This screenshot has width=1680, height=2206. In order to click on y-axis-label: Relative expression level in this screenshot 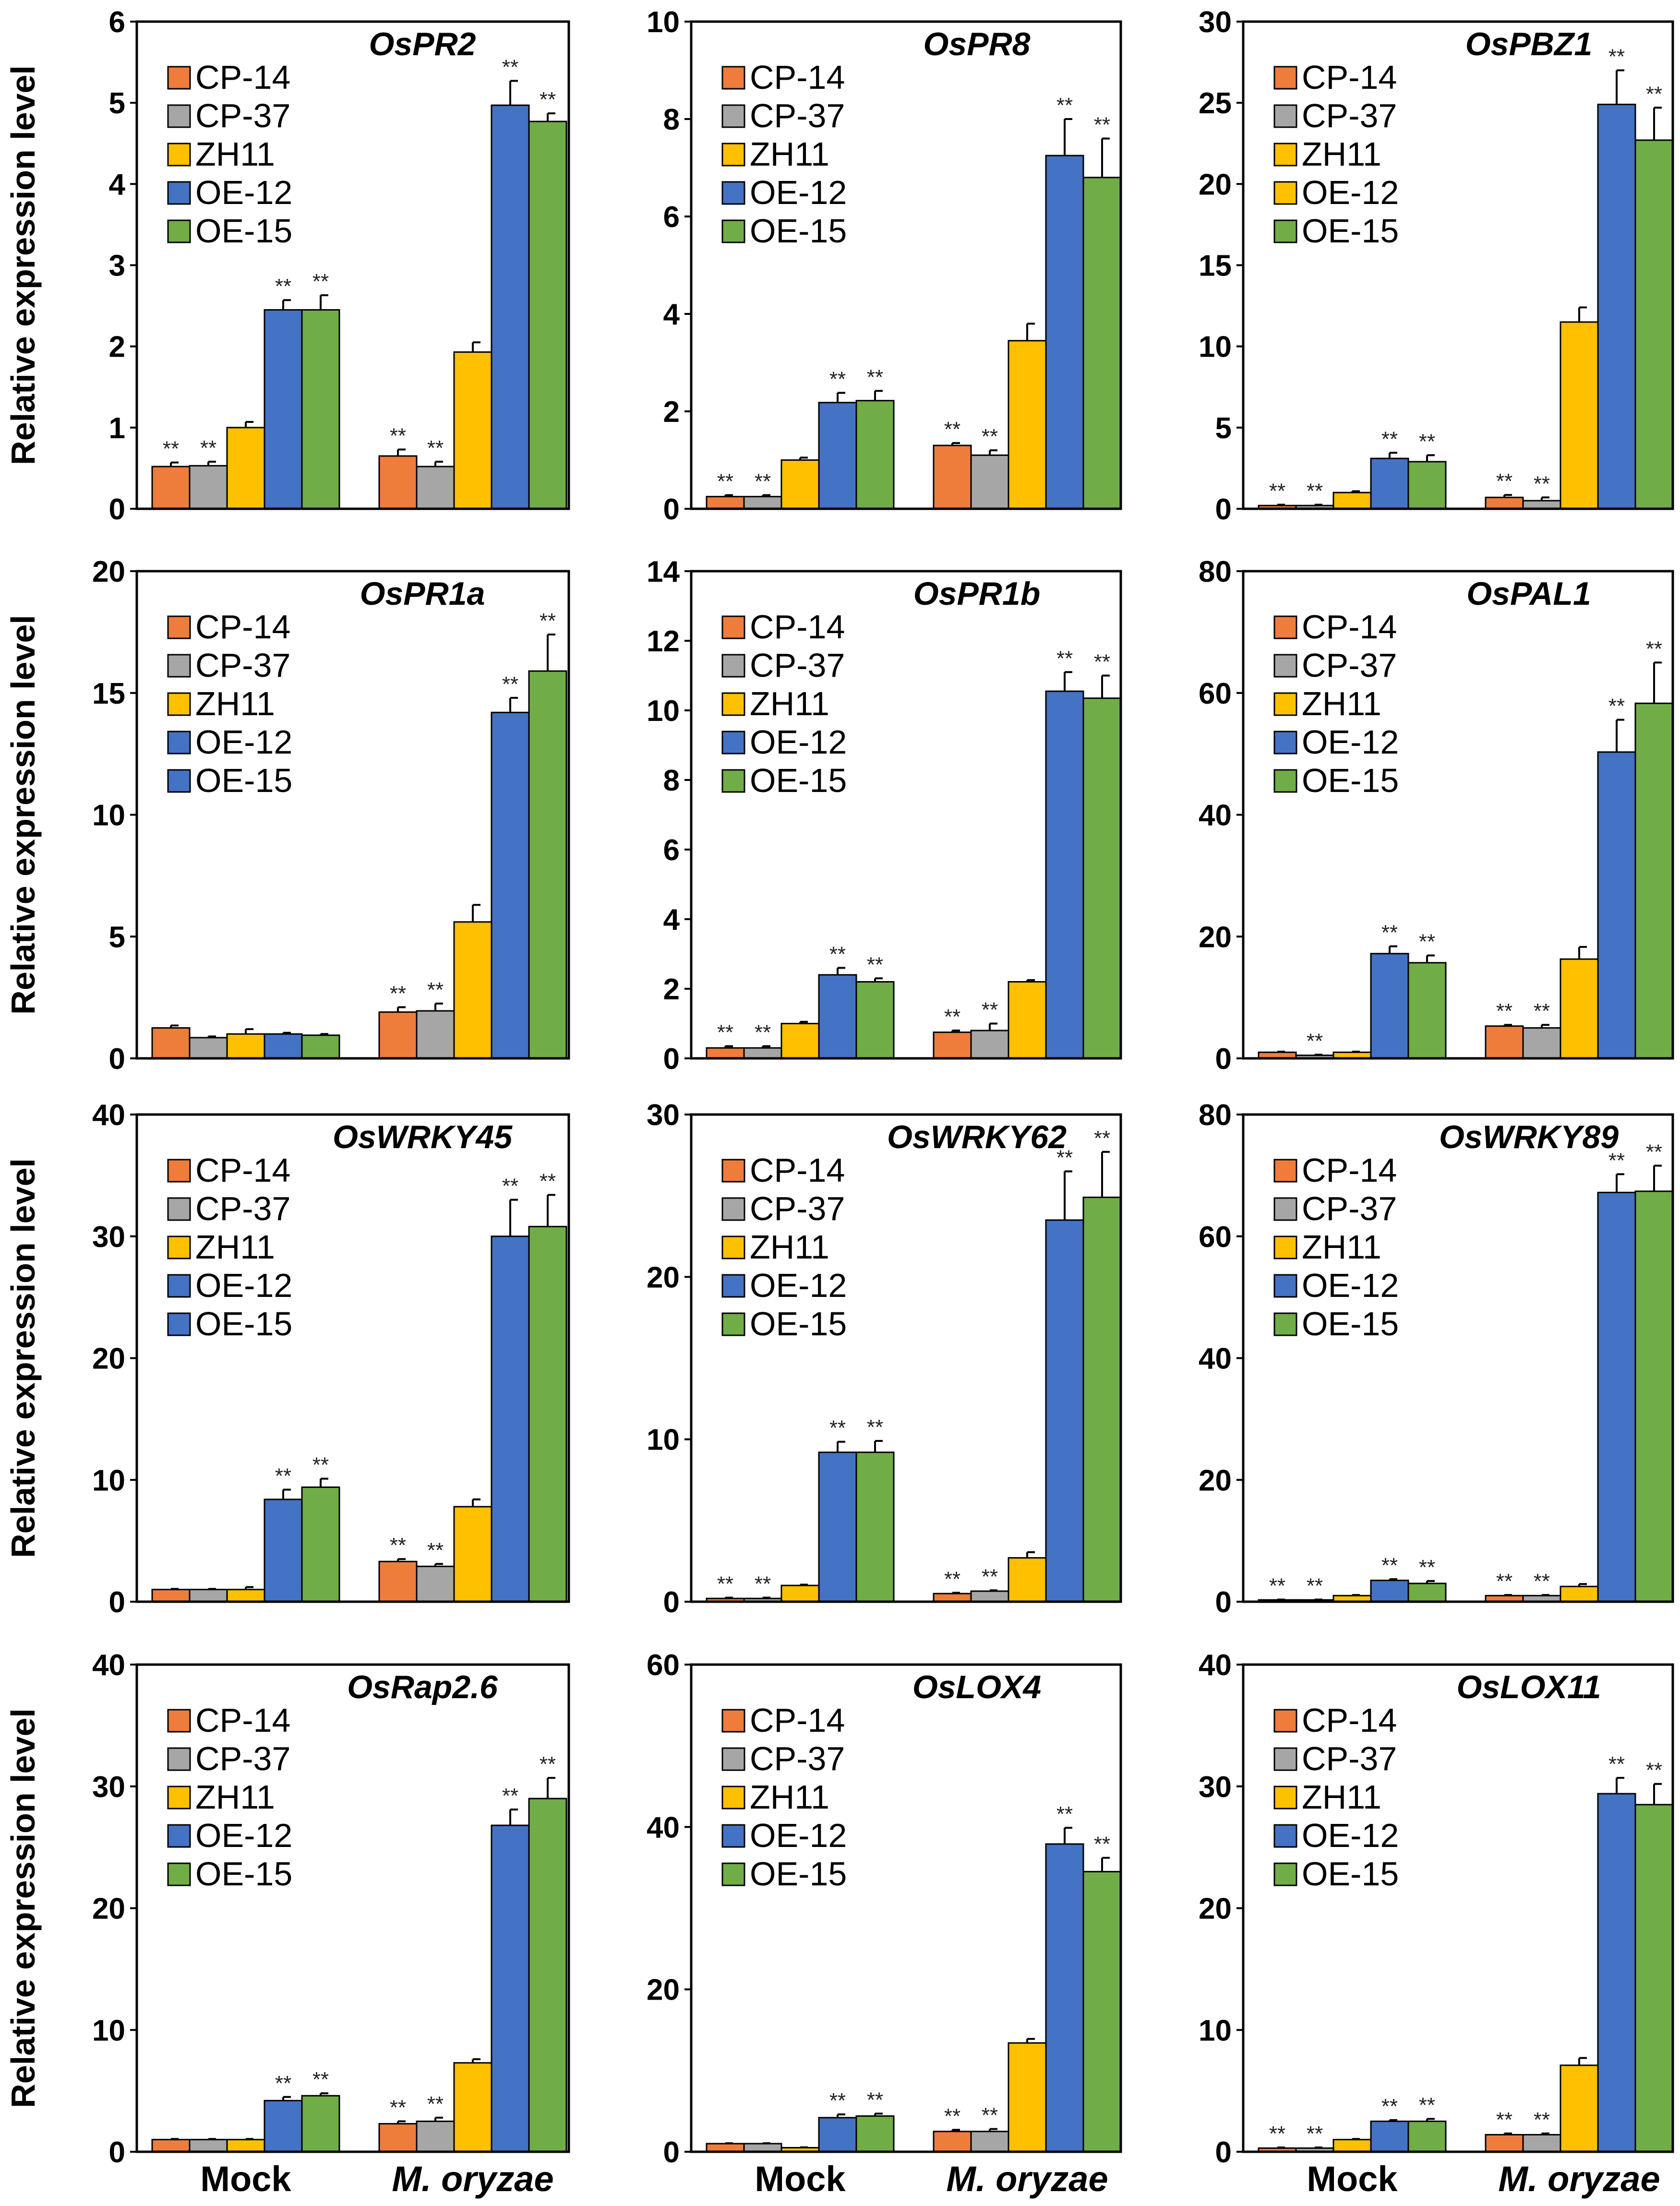, I will do `click(23, 265)`.